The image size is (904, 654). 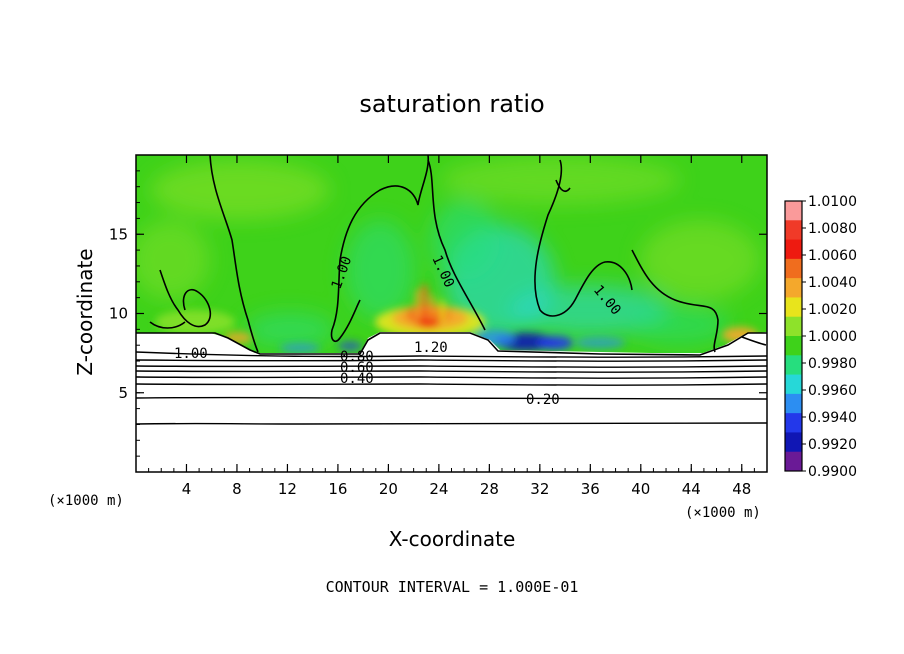 What do you see at coordinates (832, 418) in the screenshot?
I see `colorbar-label: 0.9940` at bounding box center [832, 418].